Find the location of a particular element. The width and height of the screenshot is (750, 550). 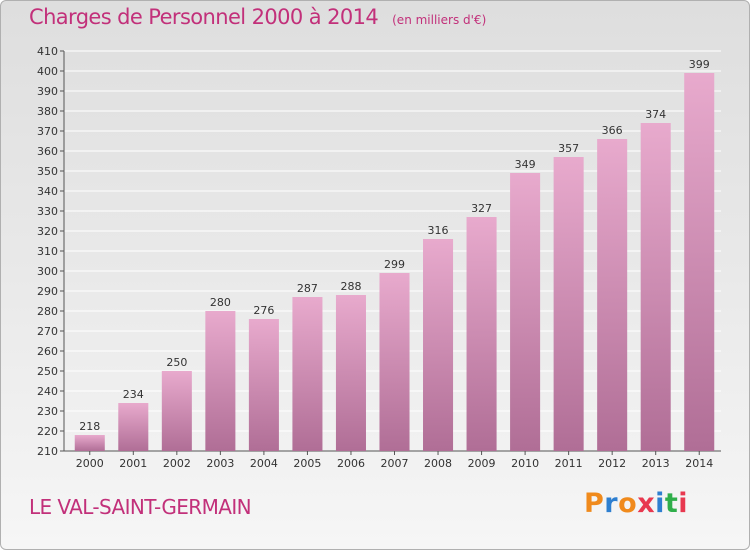

y-tick-label: 370 is located at coordinates (47, 131).